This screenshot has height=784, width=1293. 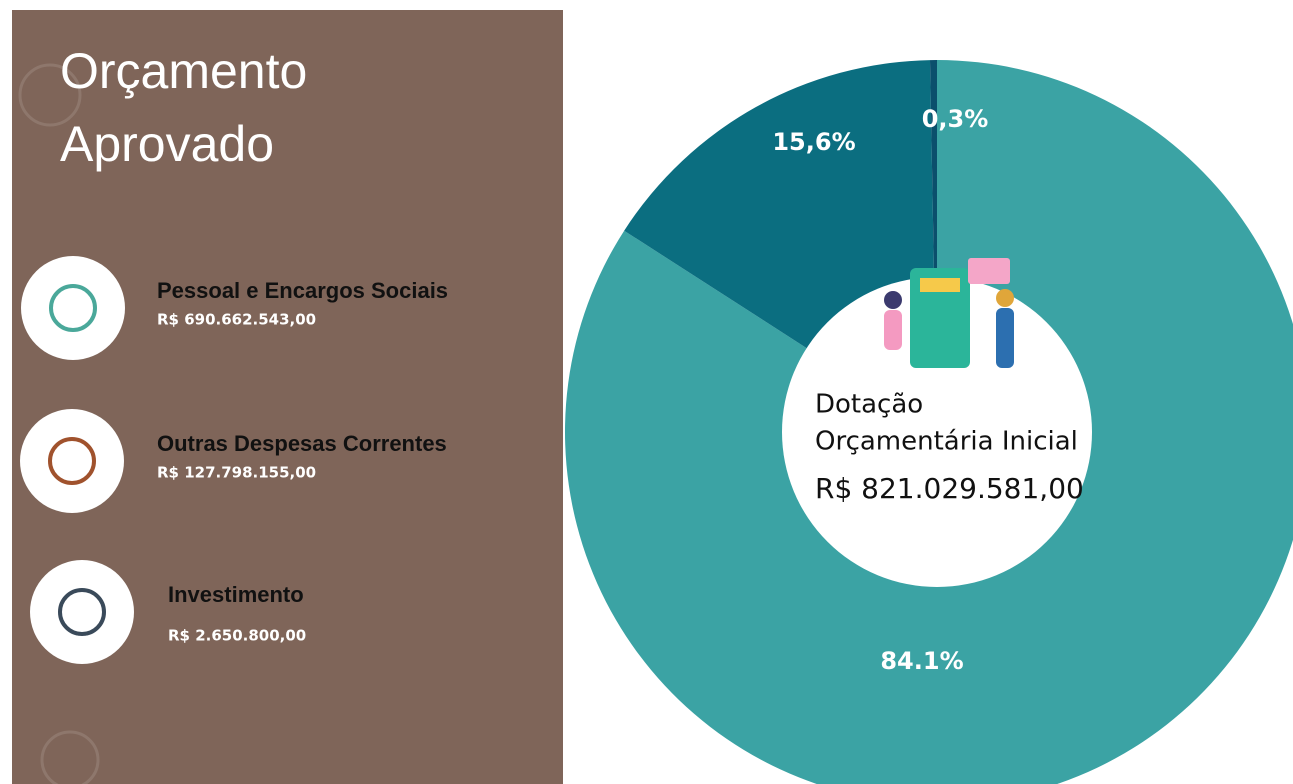 I want to click on item-amount: R$ 690.662.543,00, so click(x=236, y=320).